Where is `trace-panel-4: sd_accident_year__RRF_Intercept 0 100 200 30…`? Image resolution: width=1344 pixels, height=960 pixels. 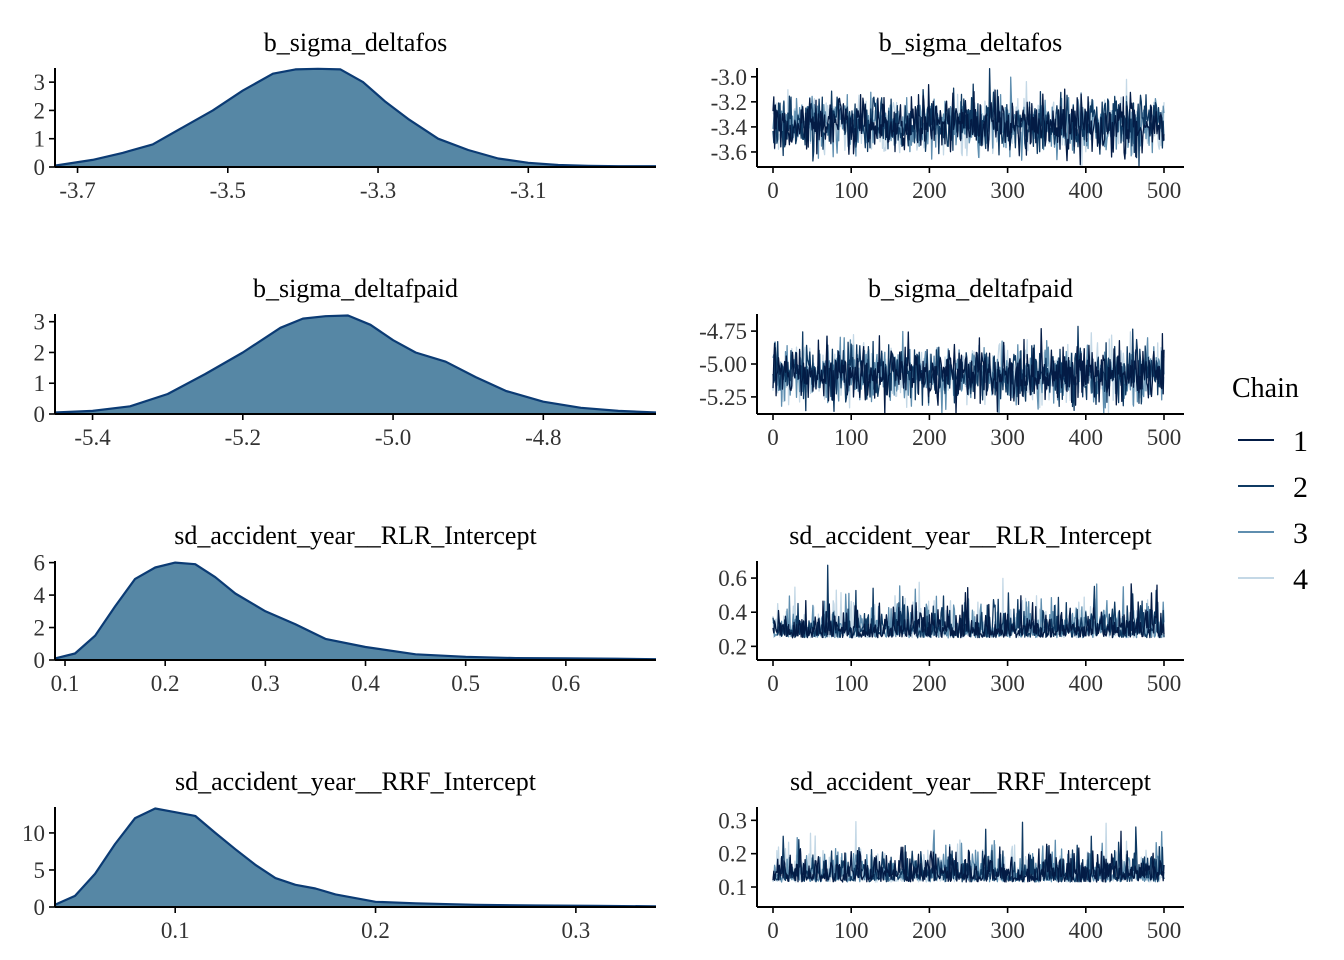 trace-panel-4: sd_accident_year__RRF_Intercept 0 100 200 30… is located at coordinates (951, 855).